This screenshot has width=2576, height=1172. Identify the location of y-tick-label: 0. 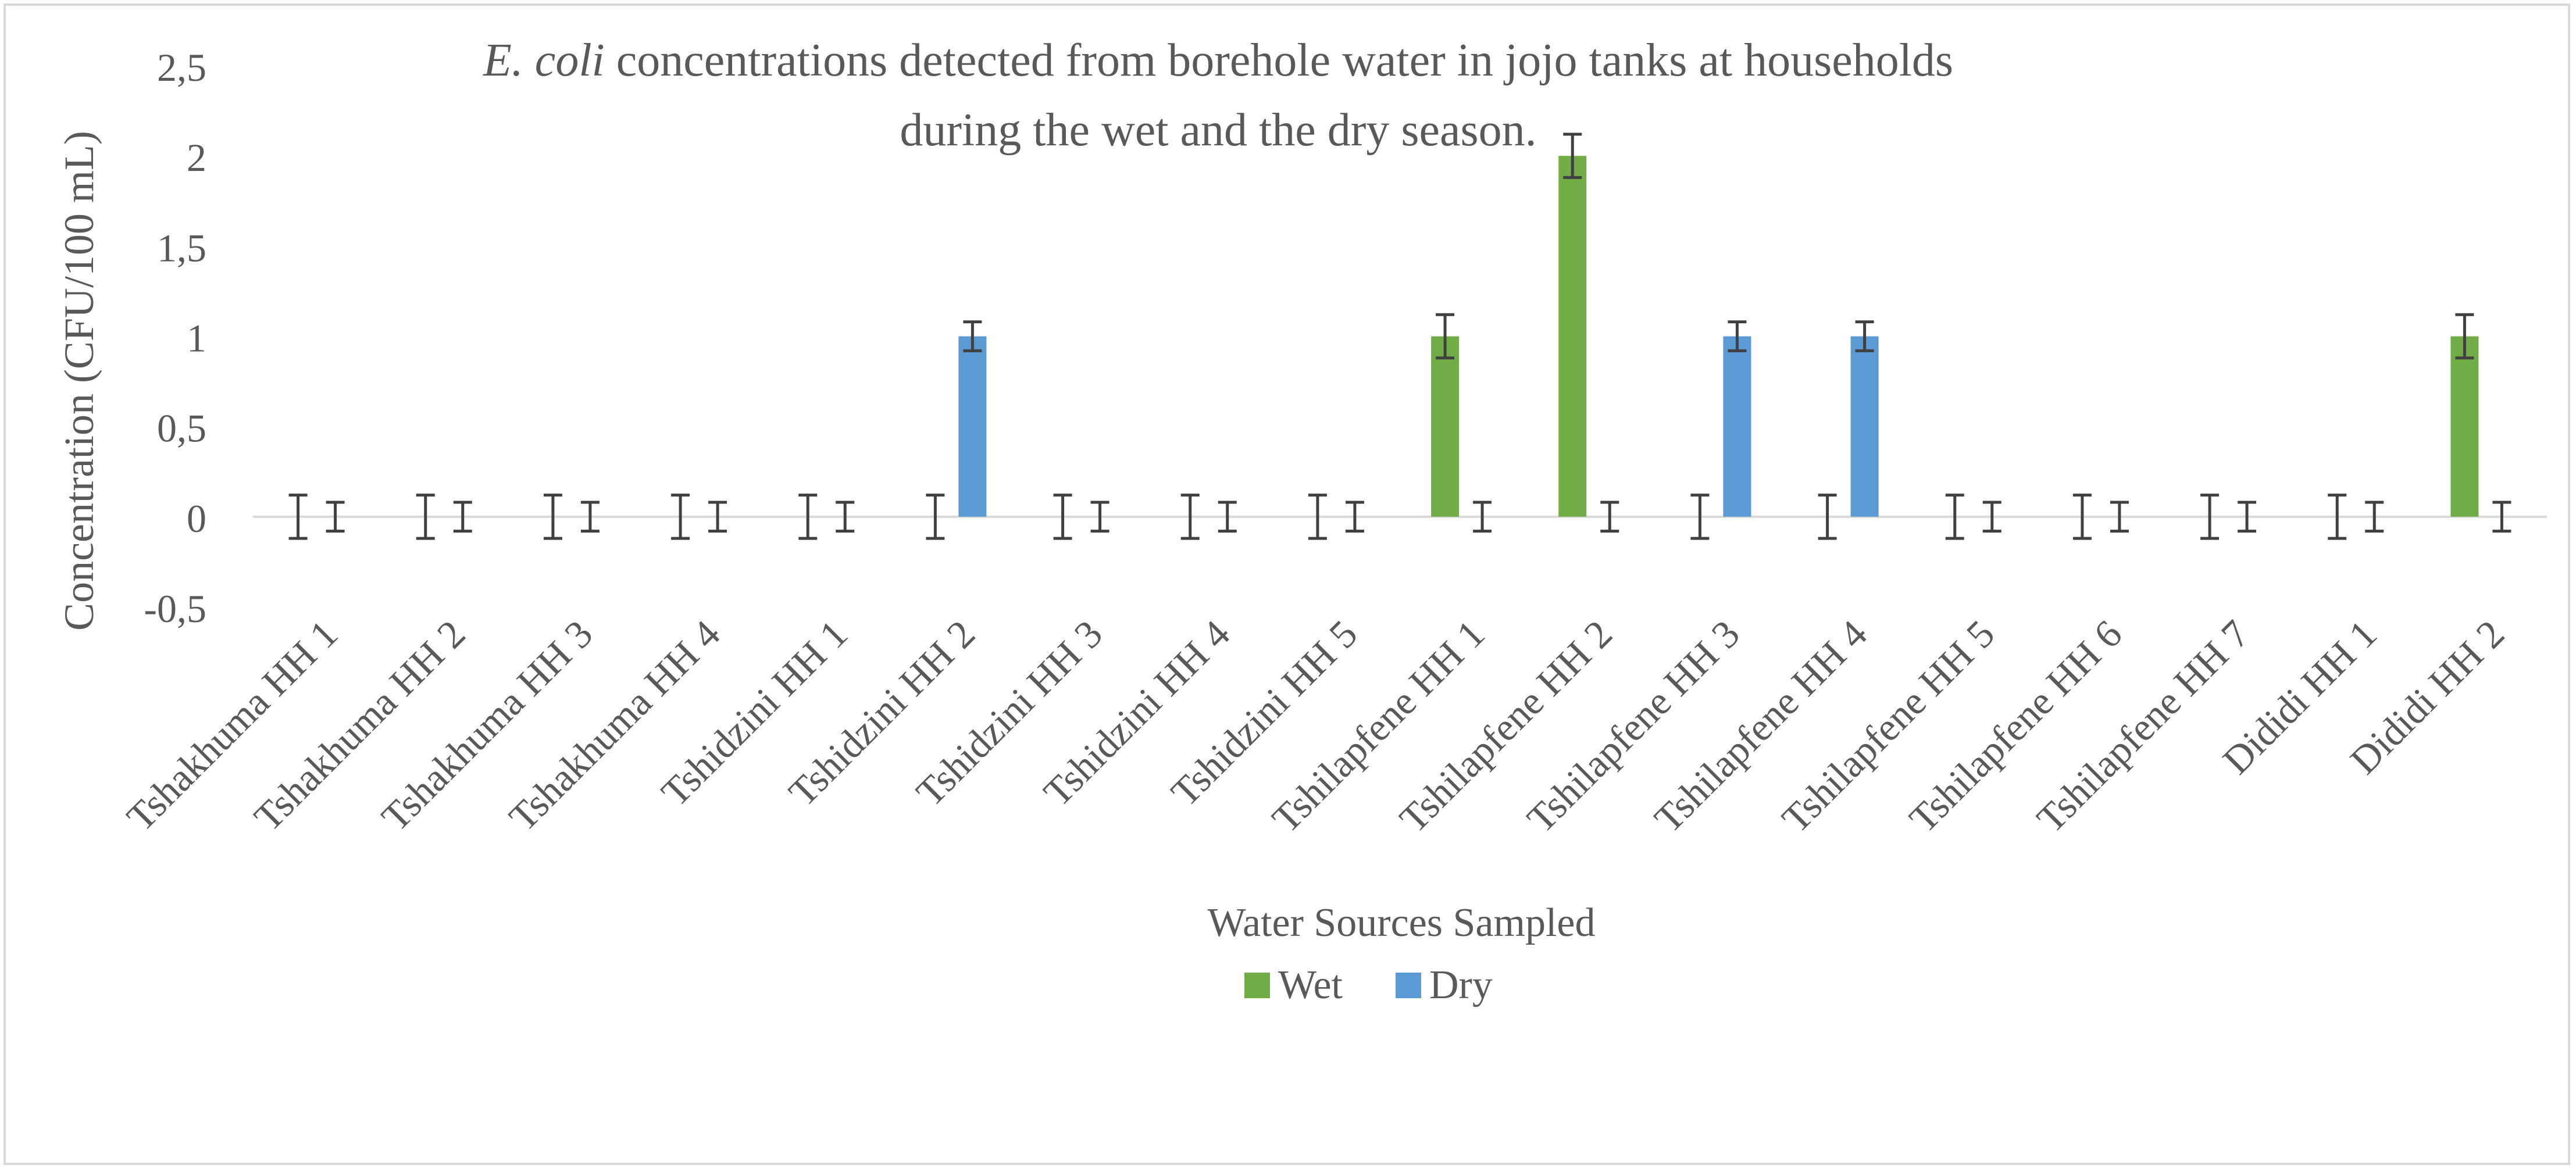
(197, 519).